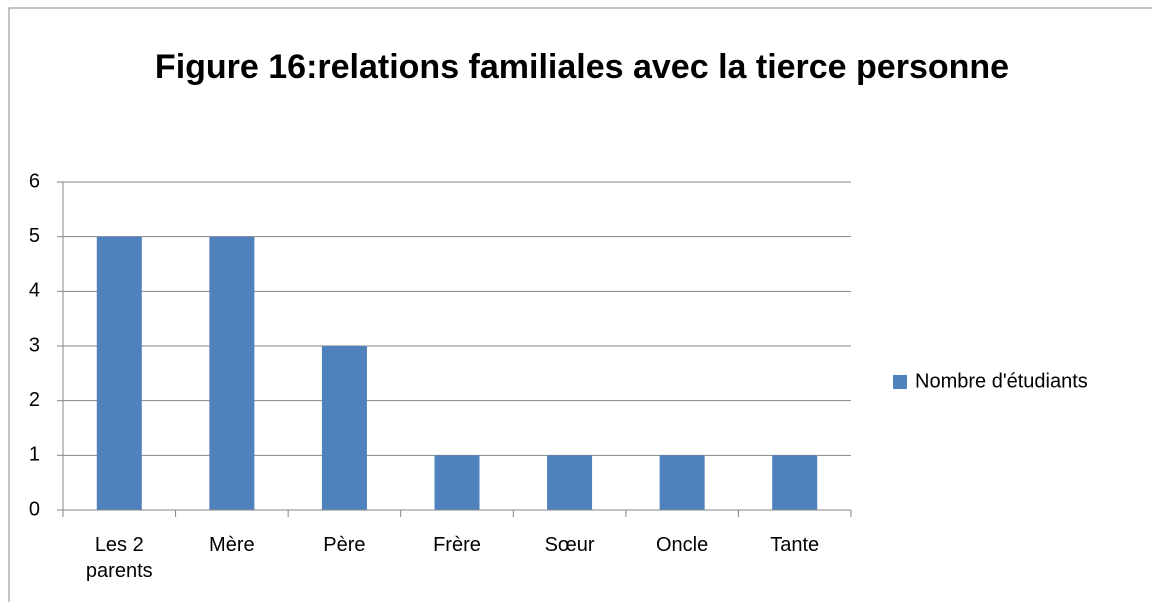 This screenshot has width=1152, height=602. Describe the element at coordinates (1001, 381) in the screenshot. I see `legend-label: Nombre d'étudiants` at that location.